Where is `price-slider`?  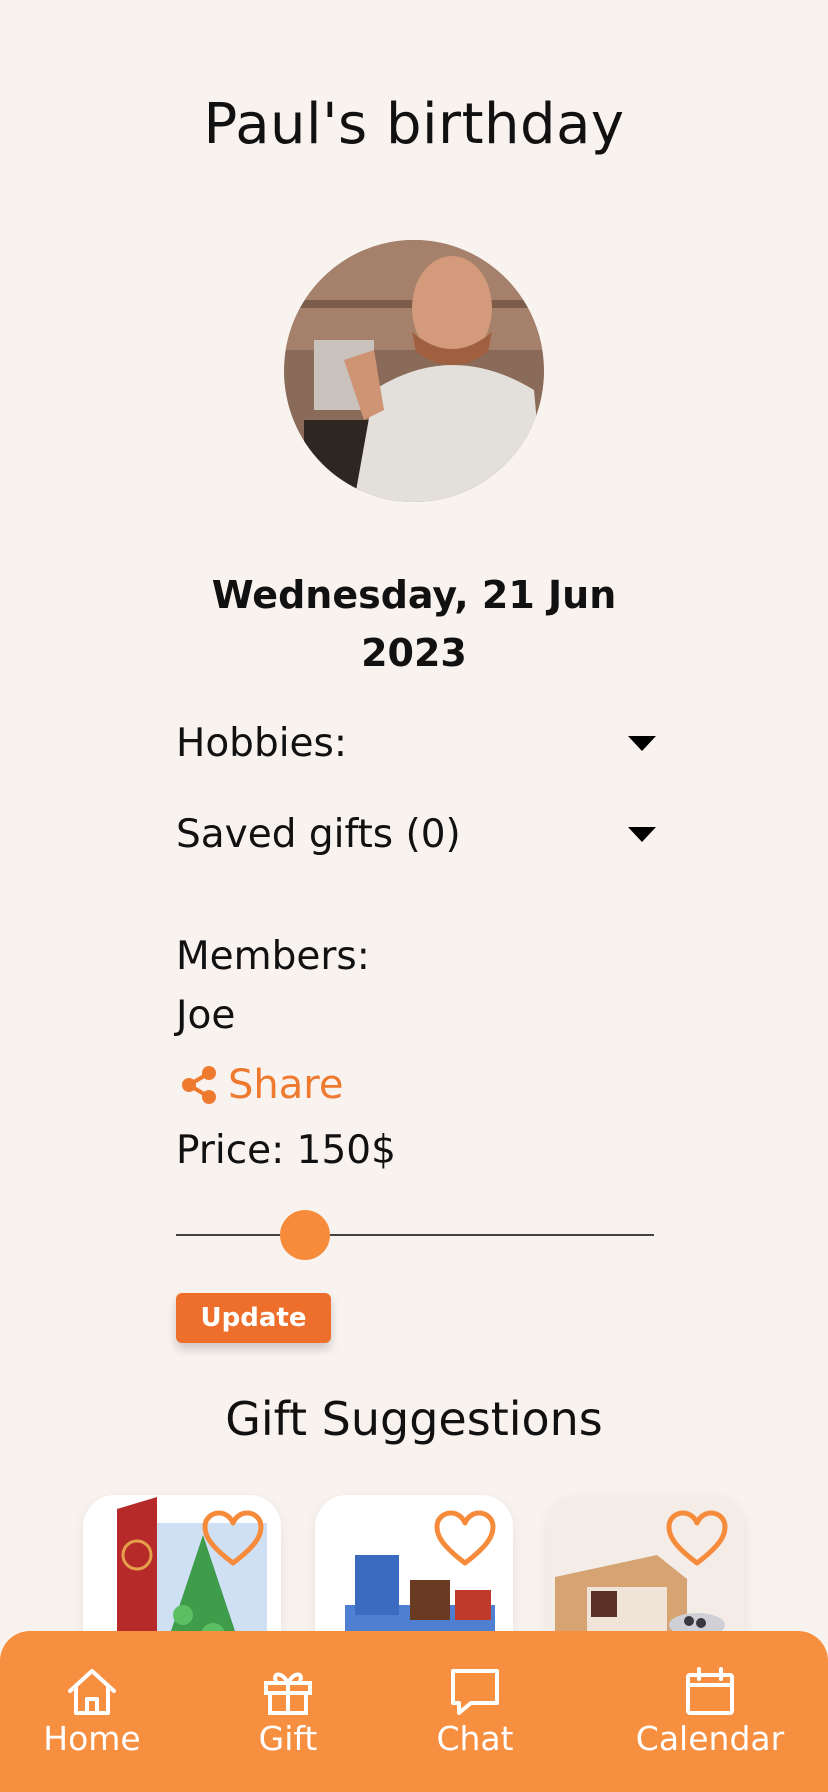 price-slider is located at coordinates (415, 1235).